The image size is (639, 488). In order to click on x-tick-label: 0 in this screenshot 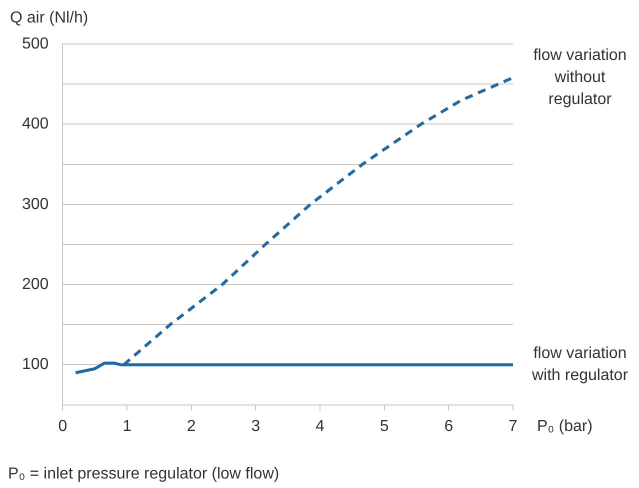, I will do `click(63, 426)`.